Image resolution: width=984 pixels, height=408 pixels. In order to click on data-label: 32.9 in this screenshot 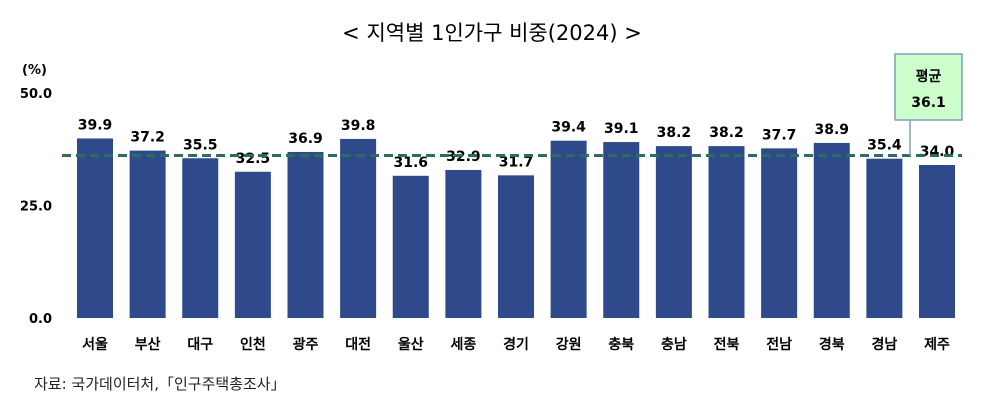, I will do `click(463, 157)`.